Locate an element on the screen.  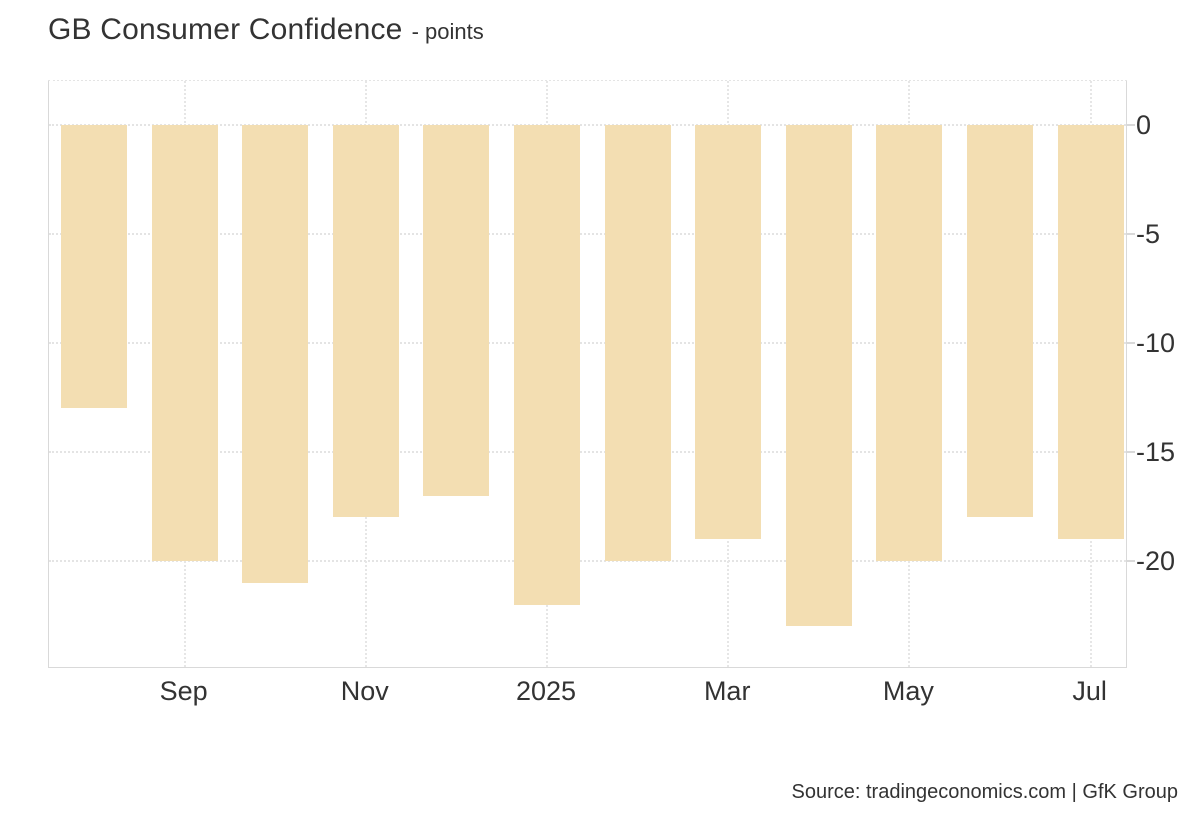
source-attribution: Source: tradingeconomics.com | GfK Group is located at coordinates (984, 792).